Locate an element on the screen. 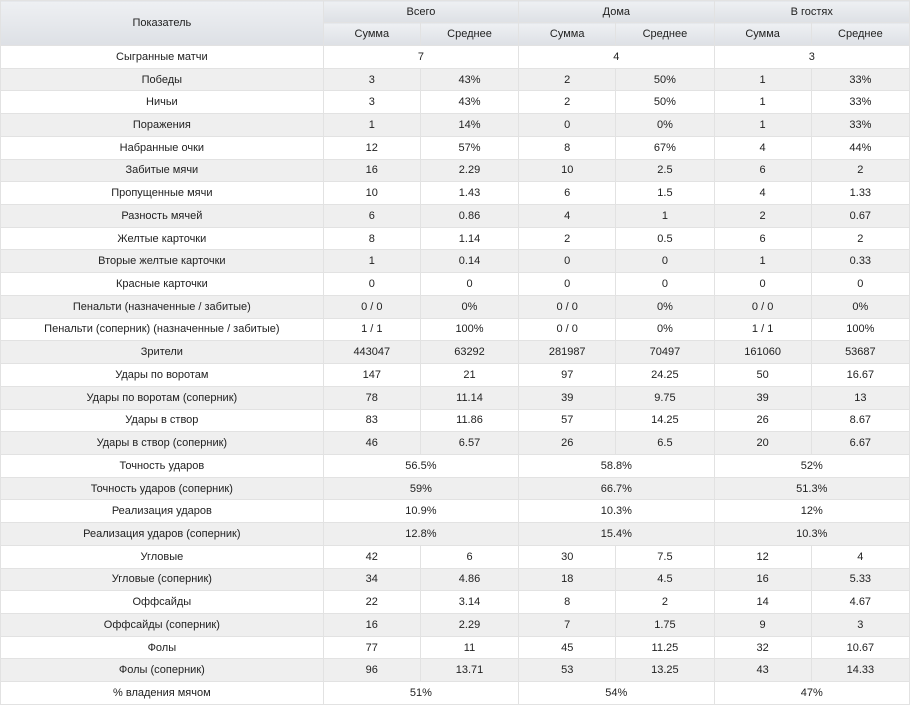  table-row: Забитые мячи 16 2.29 10 2.5 6 2 is located at coordinates (455, 170).